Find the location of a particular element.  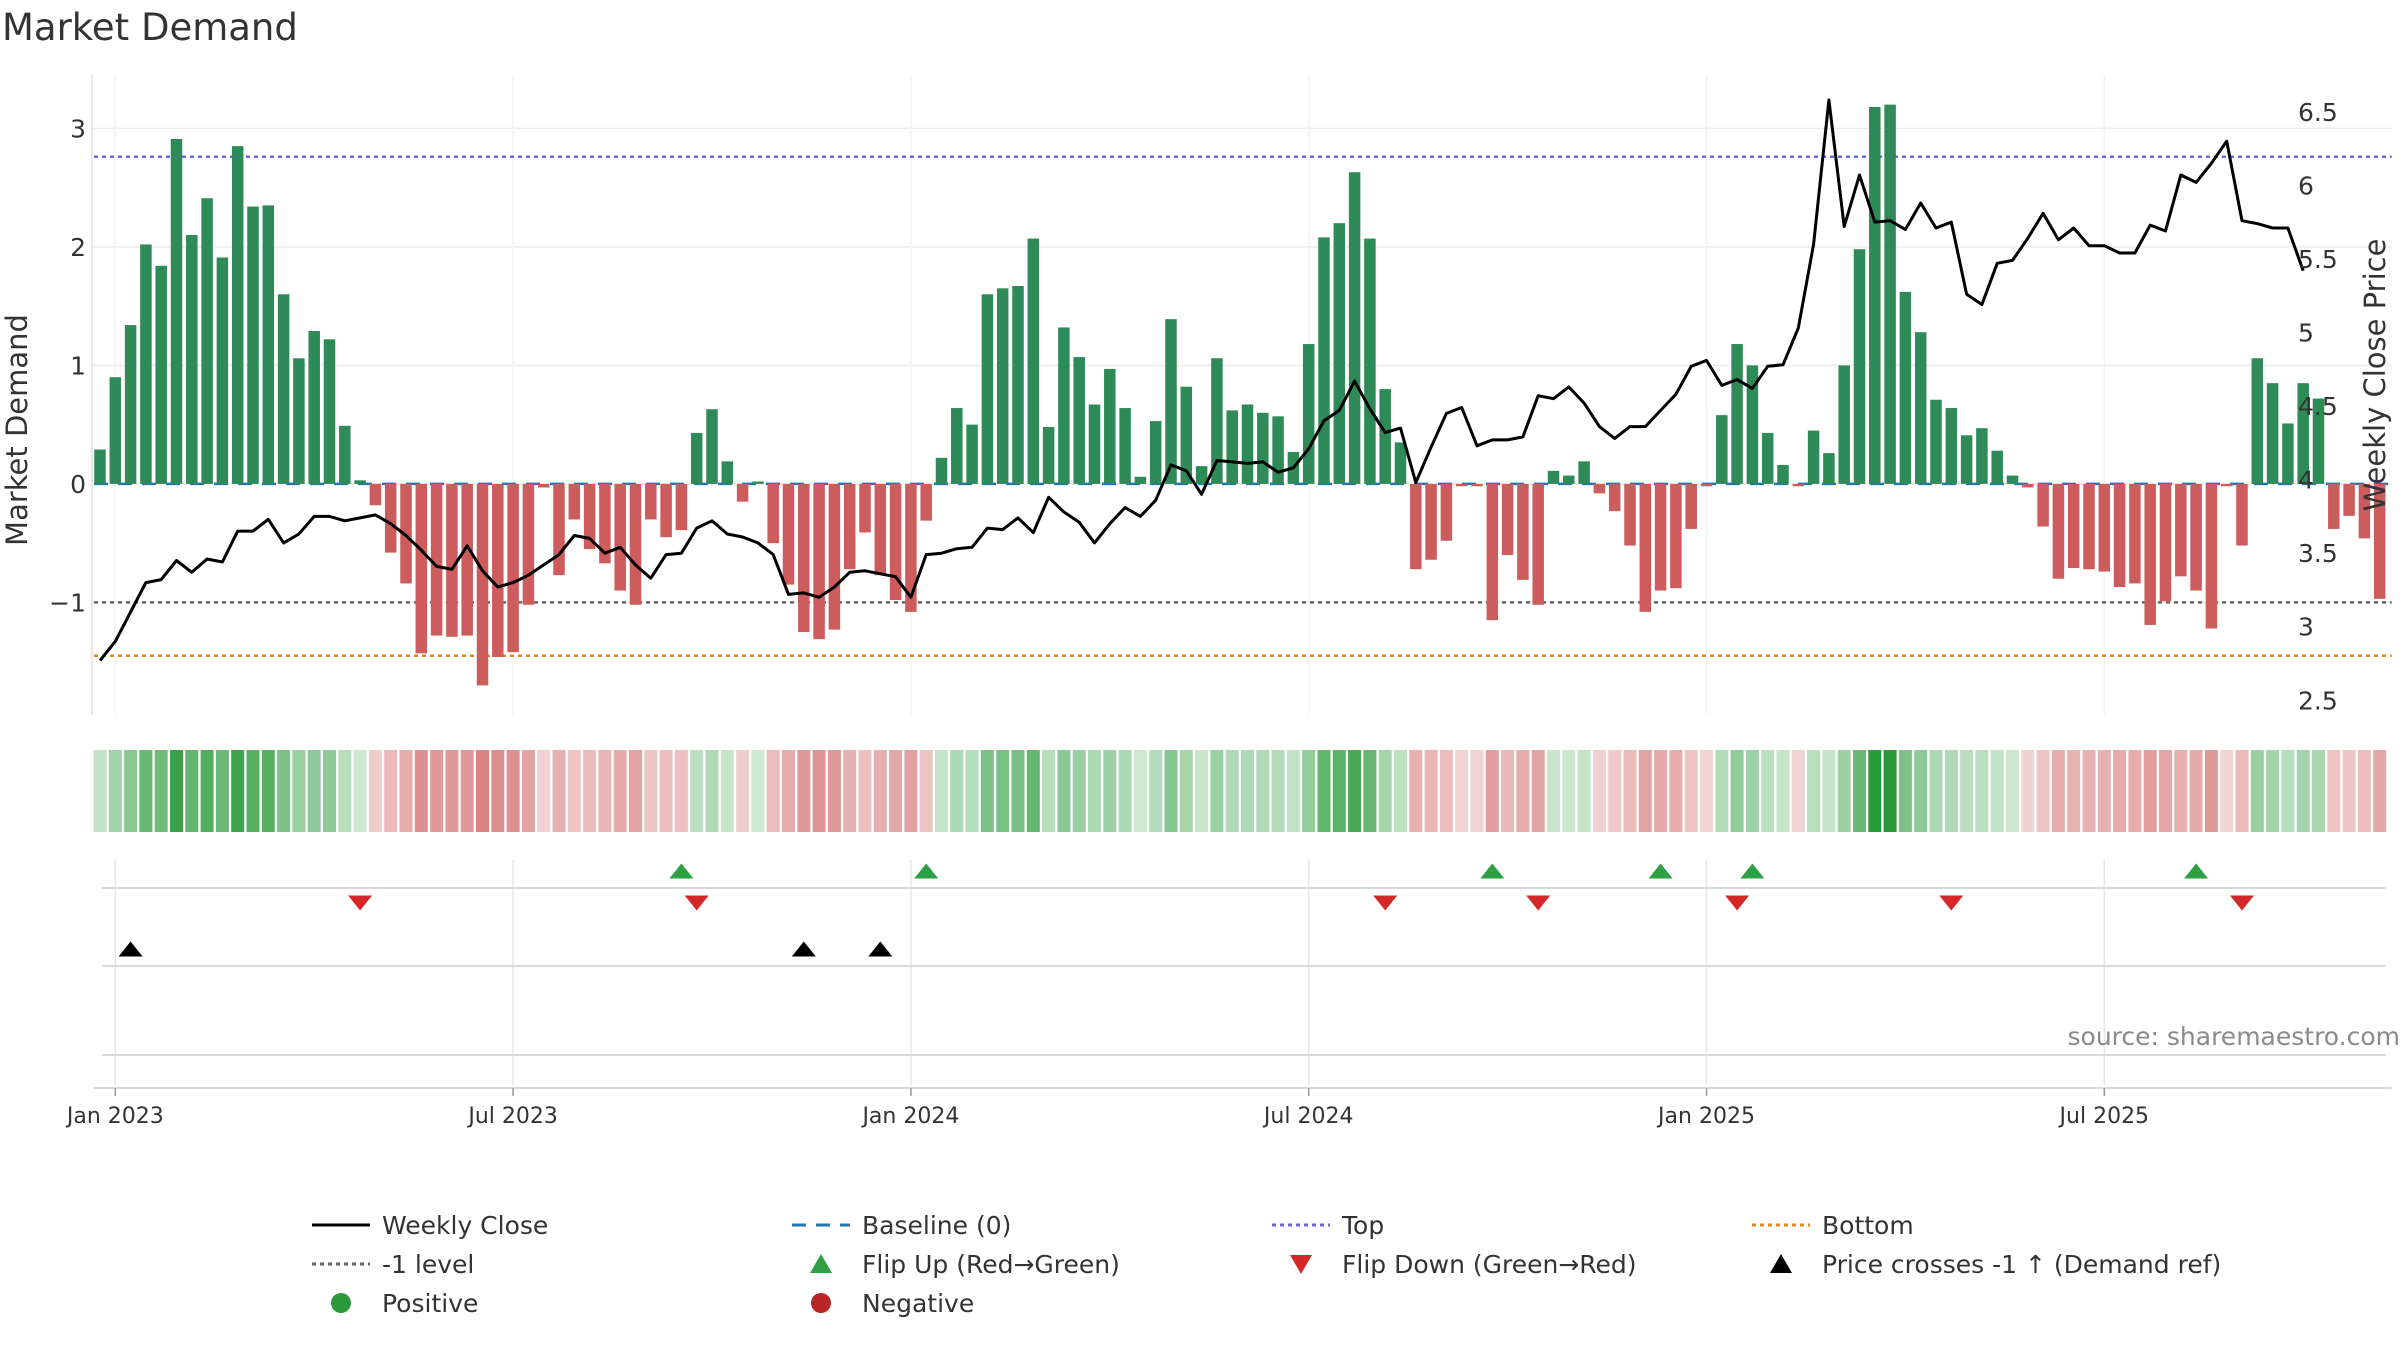

x-tick-label: Jul 2025 is located at coordinates (2104, 1116).